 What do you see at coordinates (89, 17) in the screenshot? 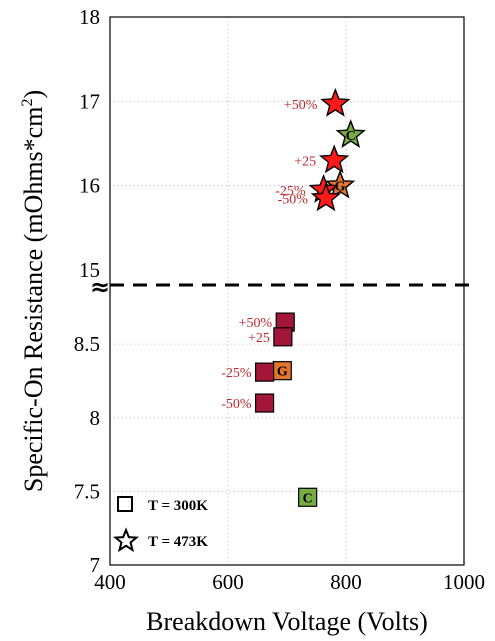
I see `y-tick-label: 18` at bounding box center [89, 17].